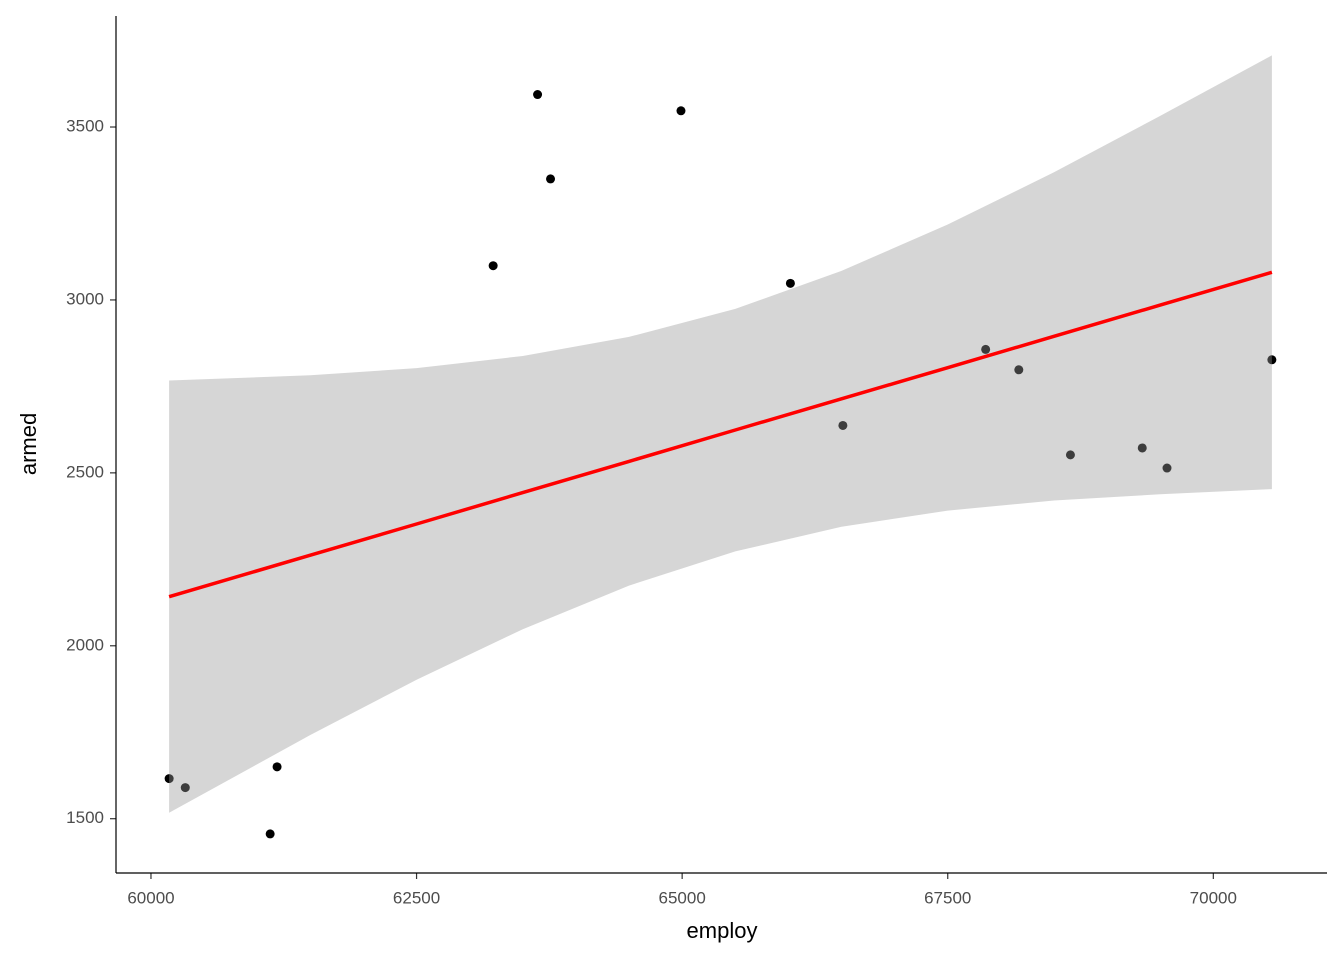 Image resolution: width=1344 pixels, height=960 pixels. What do you see at coordinates (28, 444) in the screenshot?
I see `y-axis-title: armed` at bounding box center [28, 444].